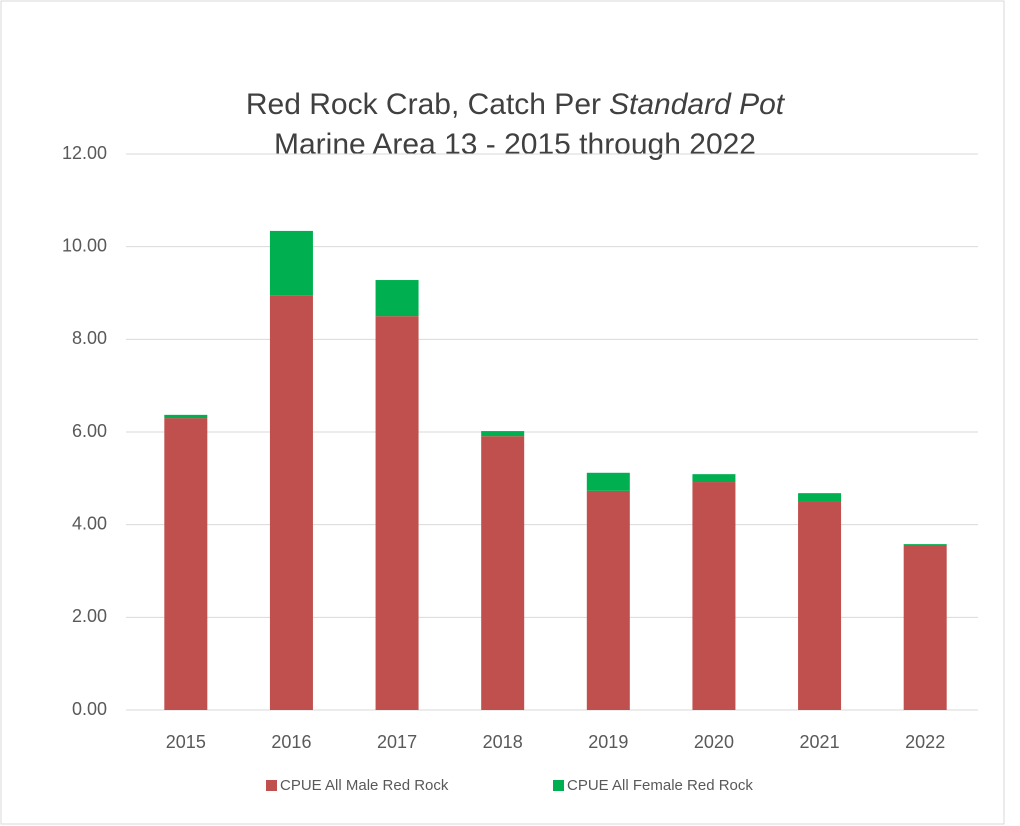 This screenshot has width=1020, height=826. I want to click on y-tick-label: 4.00, so click(89, 523).